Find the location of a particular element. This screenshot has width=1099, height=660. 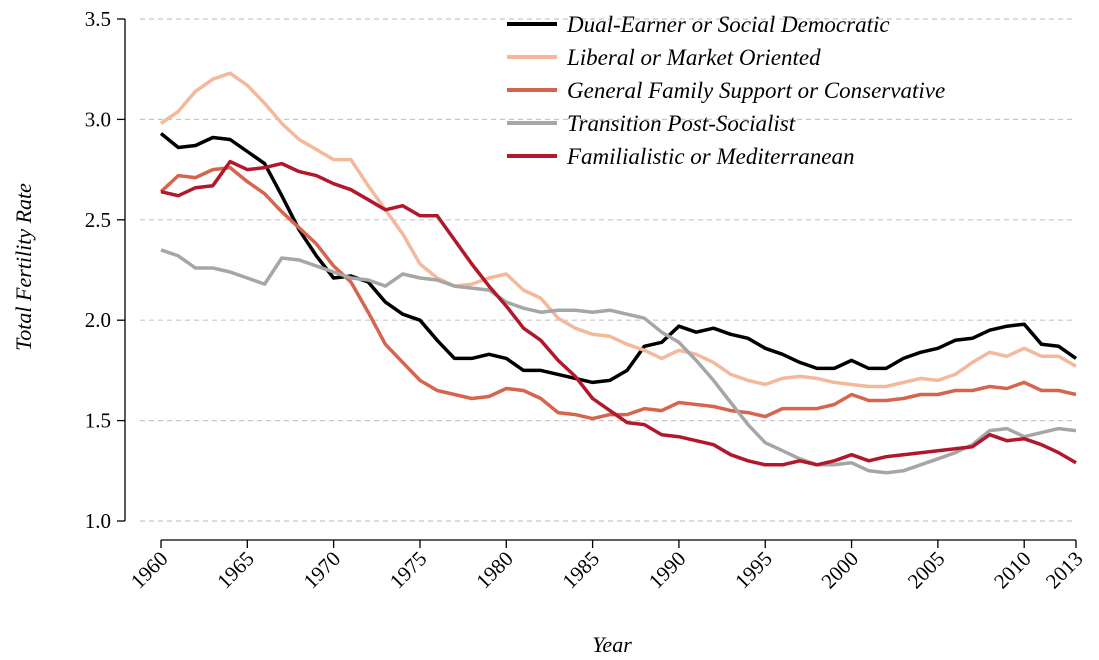

y-axis-label: Total Fertility Rate is located at coordinates (23, 267).